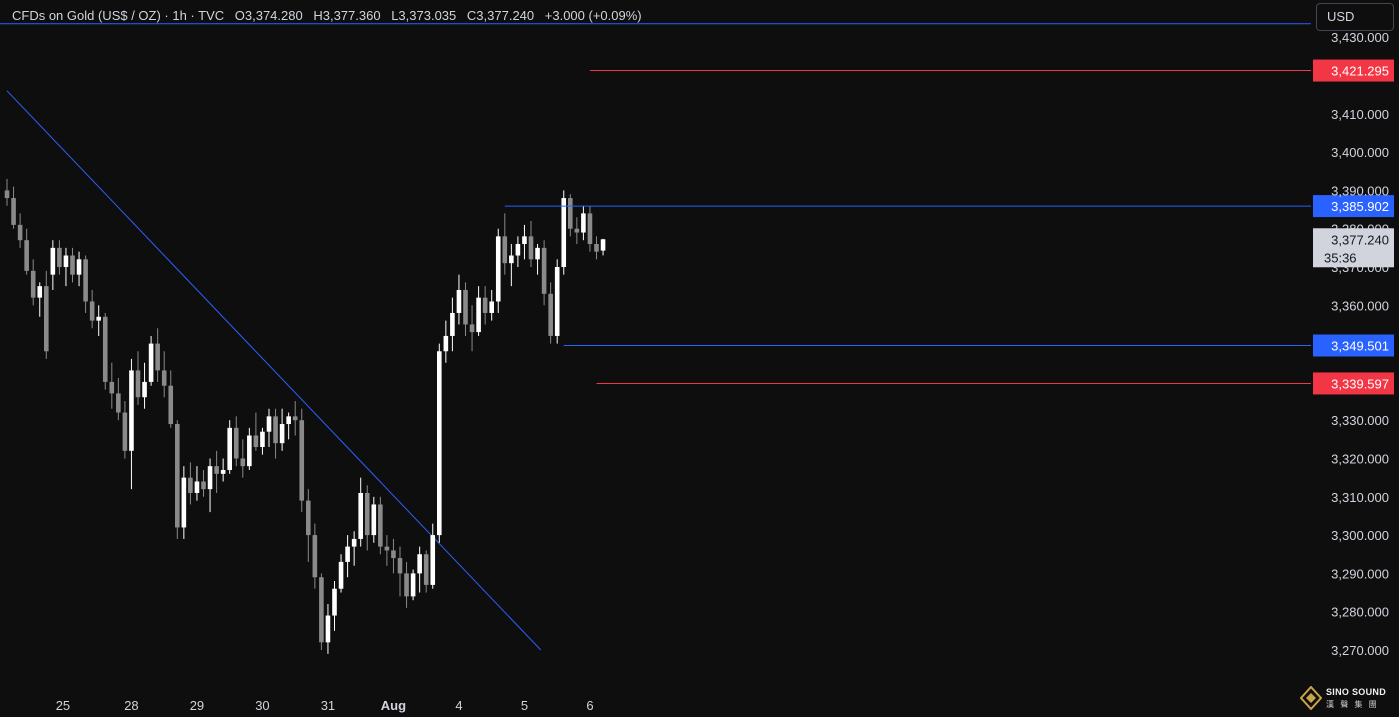 Image resolution: width=1399 pixels, height=717 pixels. Describe the element at coordinates (1360, 346) in the screenshot. I see `level-price-label: 3,349.501` at that location.